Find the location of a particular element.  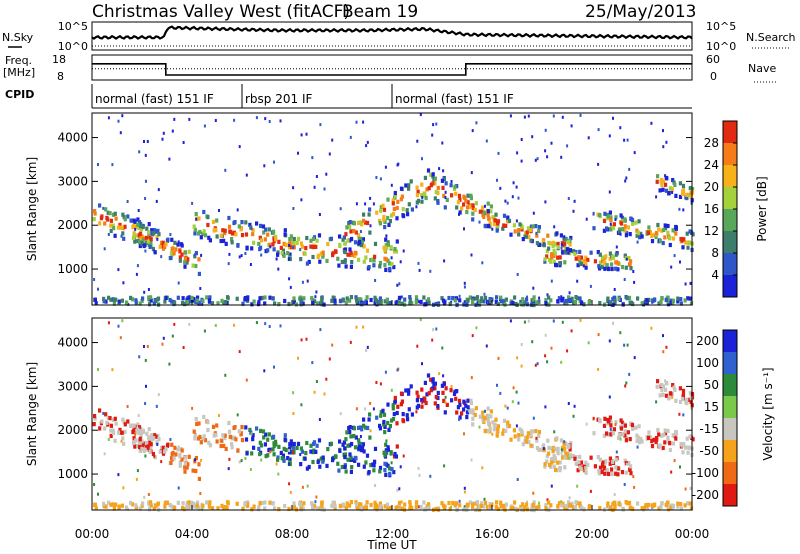

velocity-colorbar-swatch is located at coordinates (730, 407).